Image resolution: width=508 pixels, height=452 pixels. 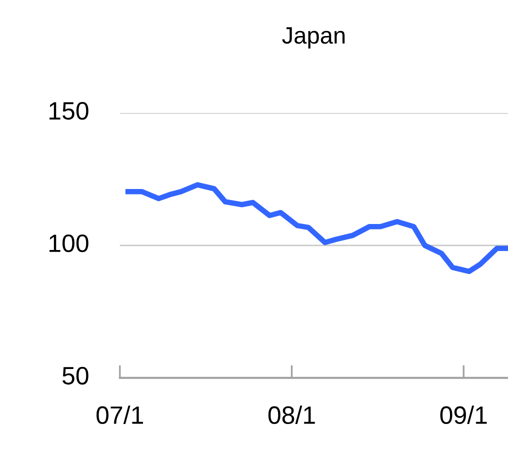 What do you see at coordinates (69, 243) in the screenshot?
I see `y-tick-label: 100` at bounding box center [69, 243].